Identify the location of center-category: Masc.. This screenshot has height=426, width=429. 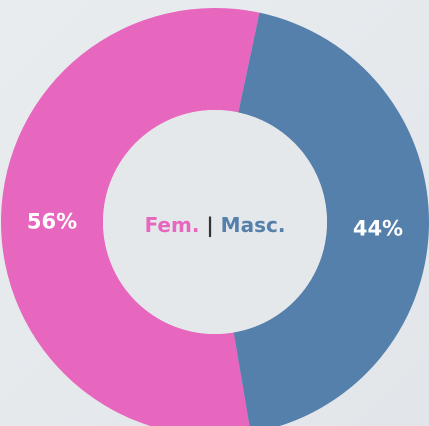
(253, 225).